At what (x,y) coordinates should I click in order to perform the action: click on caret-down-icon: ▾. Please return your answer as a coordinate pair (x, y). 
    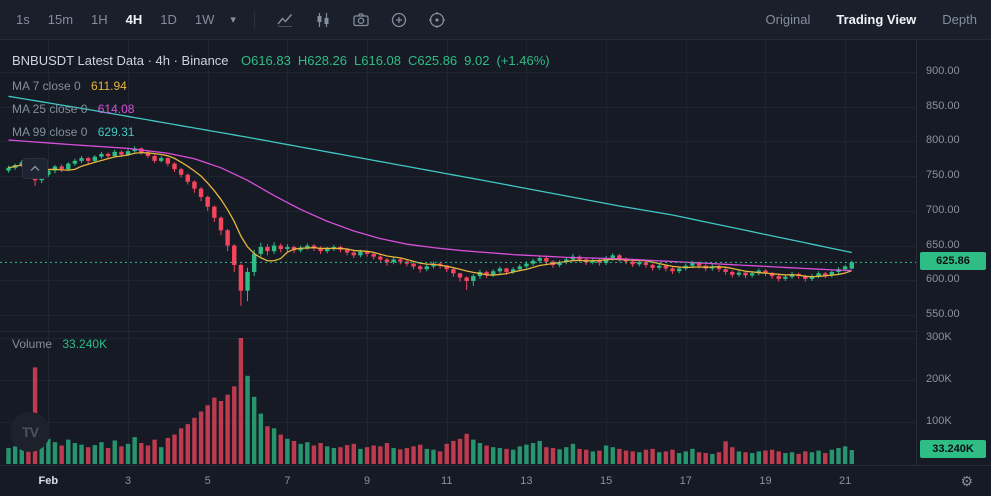
    Looking at the image, I should click on (233, 20).